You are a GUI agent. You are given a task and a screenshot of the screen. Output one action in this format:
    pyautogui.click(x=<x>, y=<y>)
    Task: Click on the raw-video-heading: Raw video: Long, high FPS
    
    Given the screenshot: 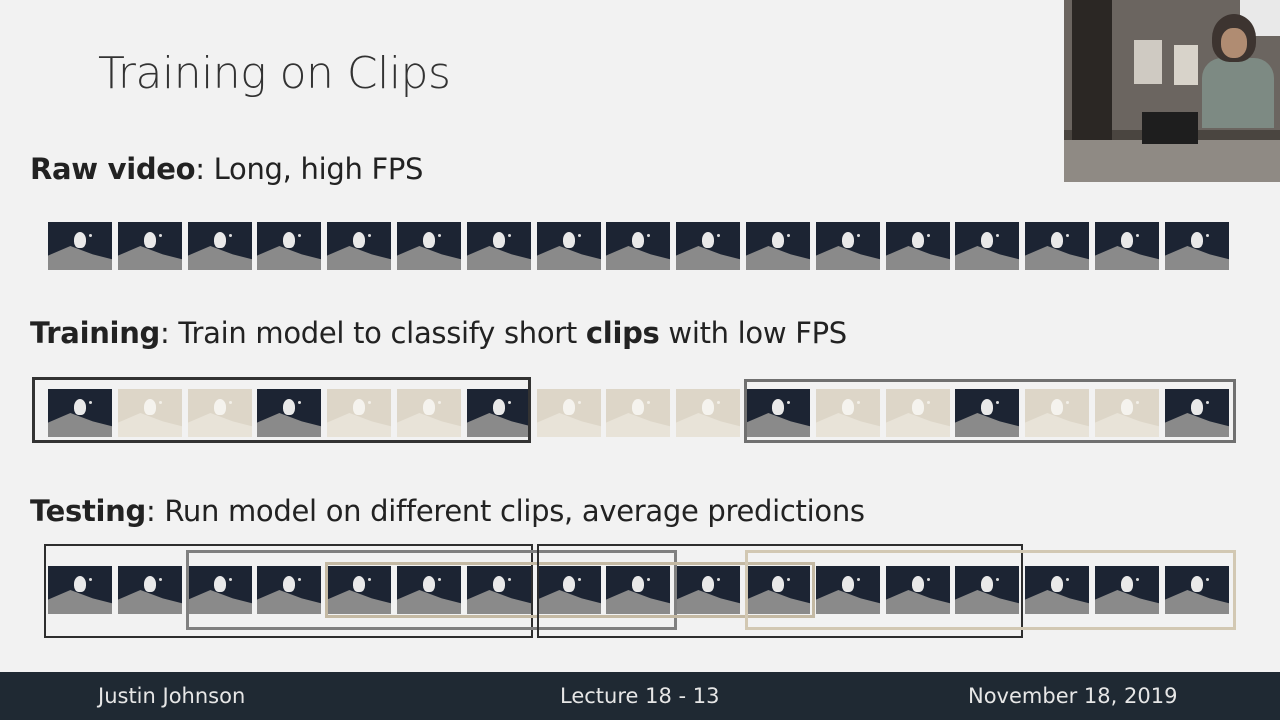 What is the action you would take?
    pyautogui.click(x=226, y=169)
    